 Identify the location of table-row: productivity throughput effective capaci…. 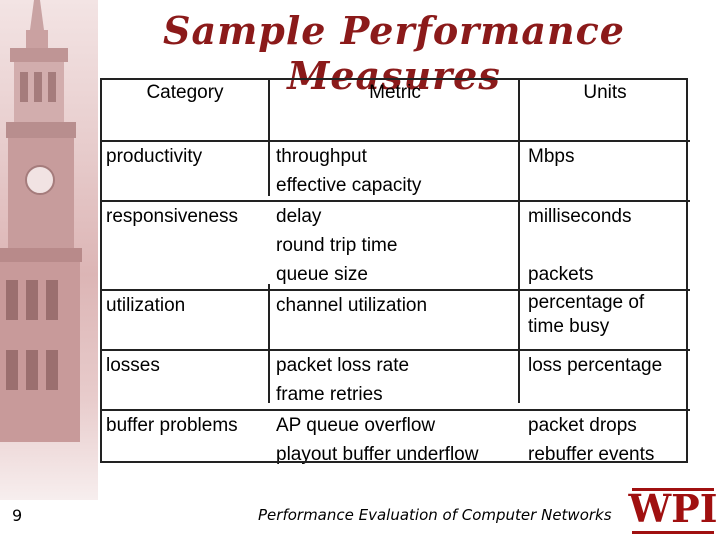
(395, 170).